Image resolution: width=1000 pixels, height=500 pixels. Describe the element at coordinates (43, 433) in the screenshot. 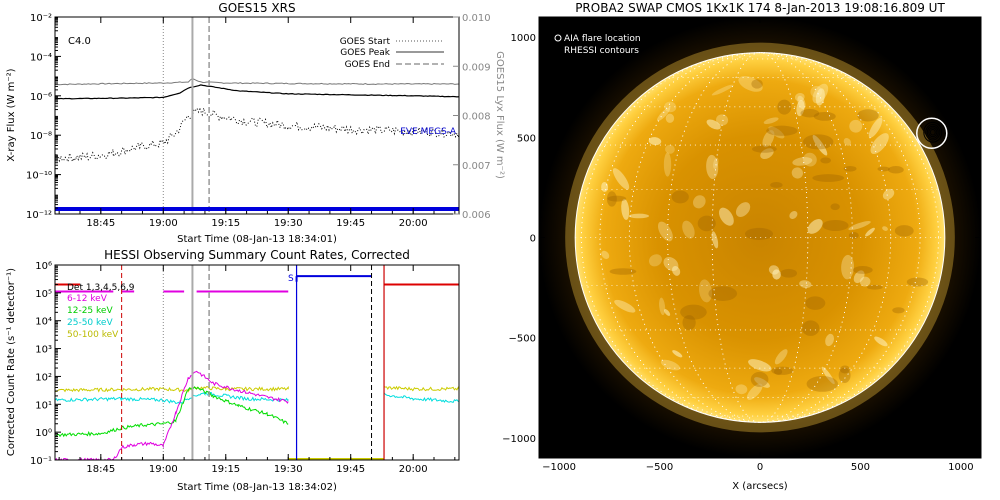

I see `hessi-y-tick-label: 10⁰` at that location.